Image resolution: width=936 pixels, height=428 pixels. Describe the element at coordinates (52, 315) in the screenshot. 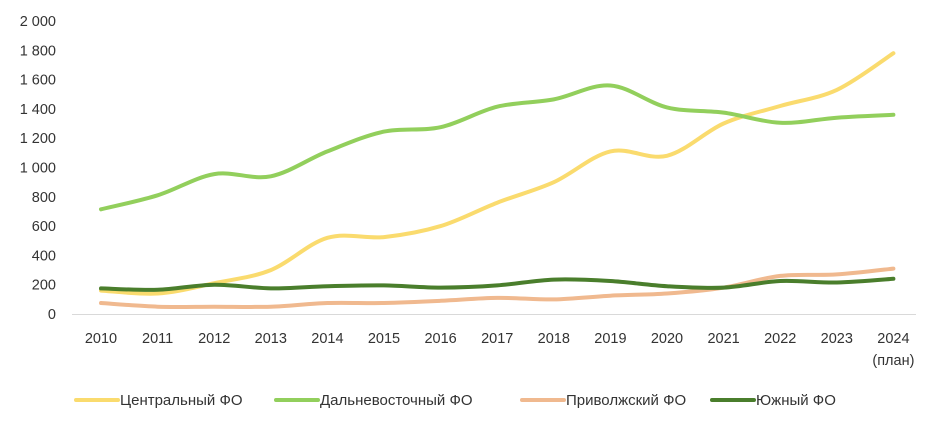

I see `y-tick-label: 0` at that location.